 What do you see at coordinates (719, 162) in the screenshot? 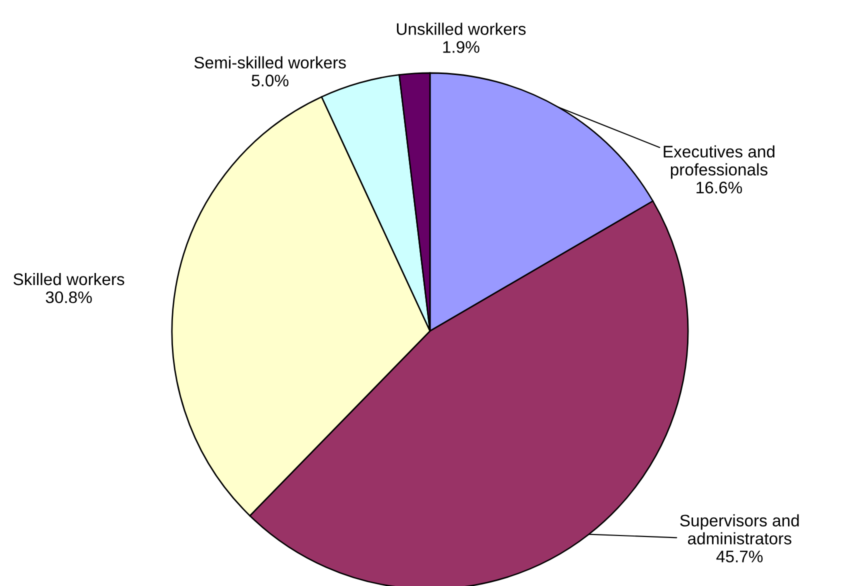
I see `slice-label: Executives and professionals` at bounding box center [719, 162].